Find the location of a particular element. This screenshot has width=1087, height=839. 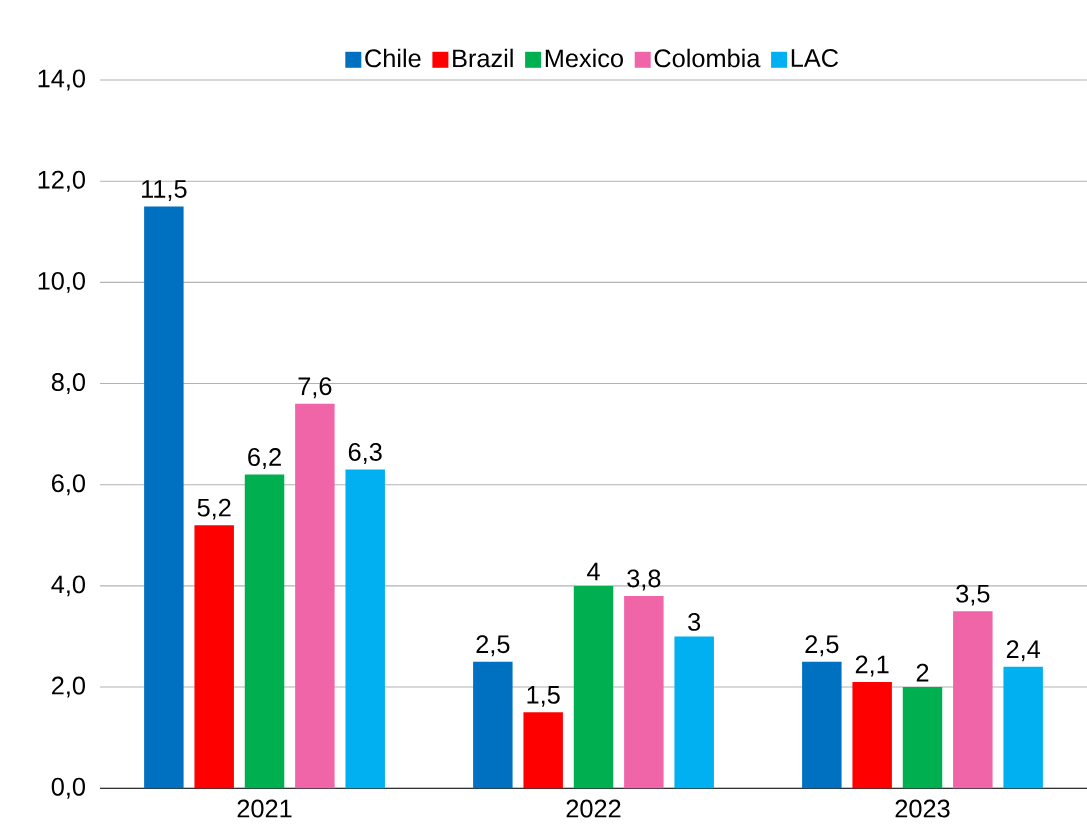

y-tick-label: 0,0 is located at coordinates (68, 788).